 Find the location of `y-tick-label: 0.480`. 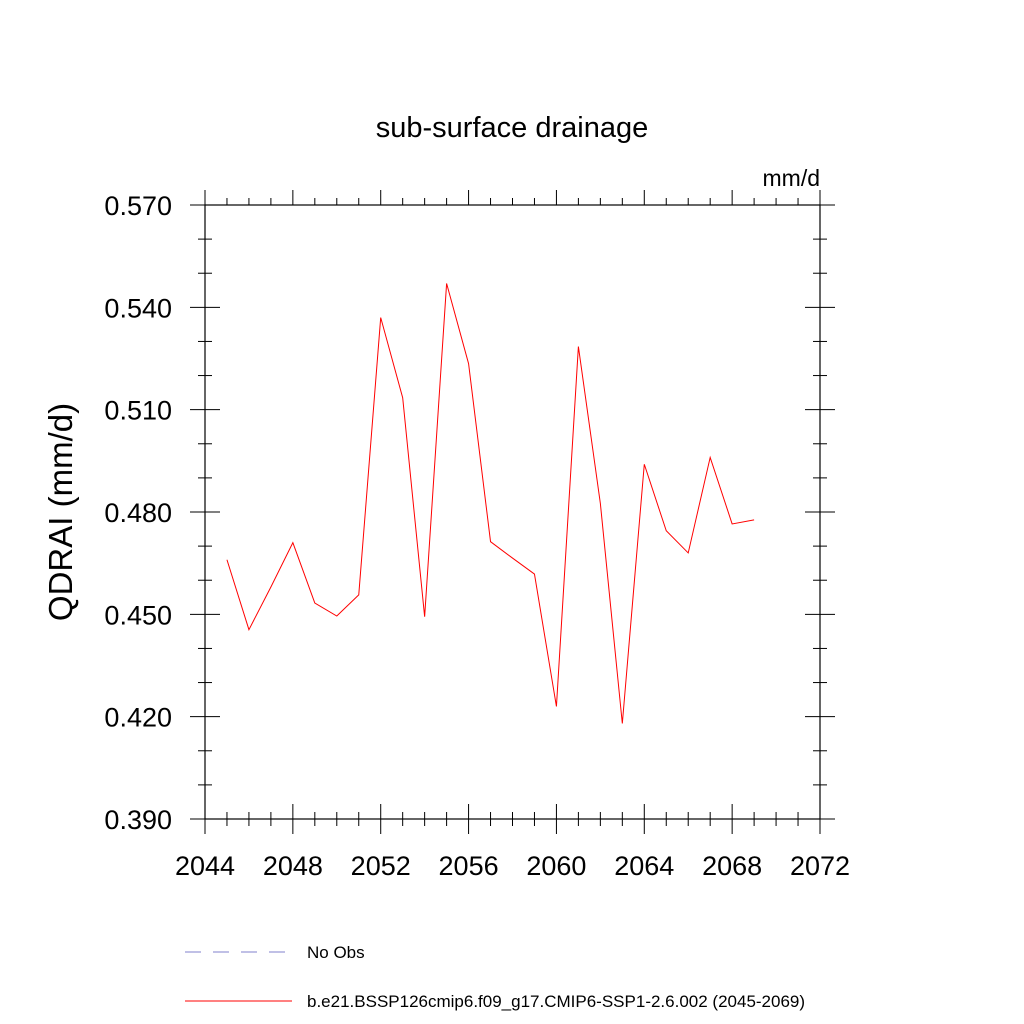

y-tick-label: 0.480 is located at coordinates (138, 513).